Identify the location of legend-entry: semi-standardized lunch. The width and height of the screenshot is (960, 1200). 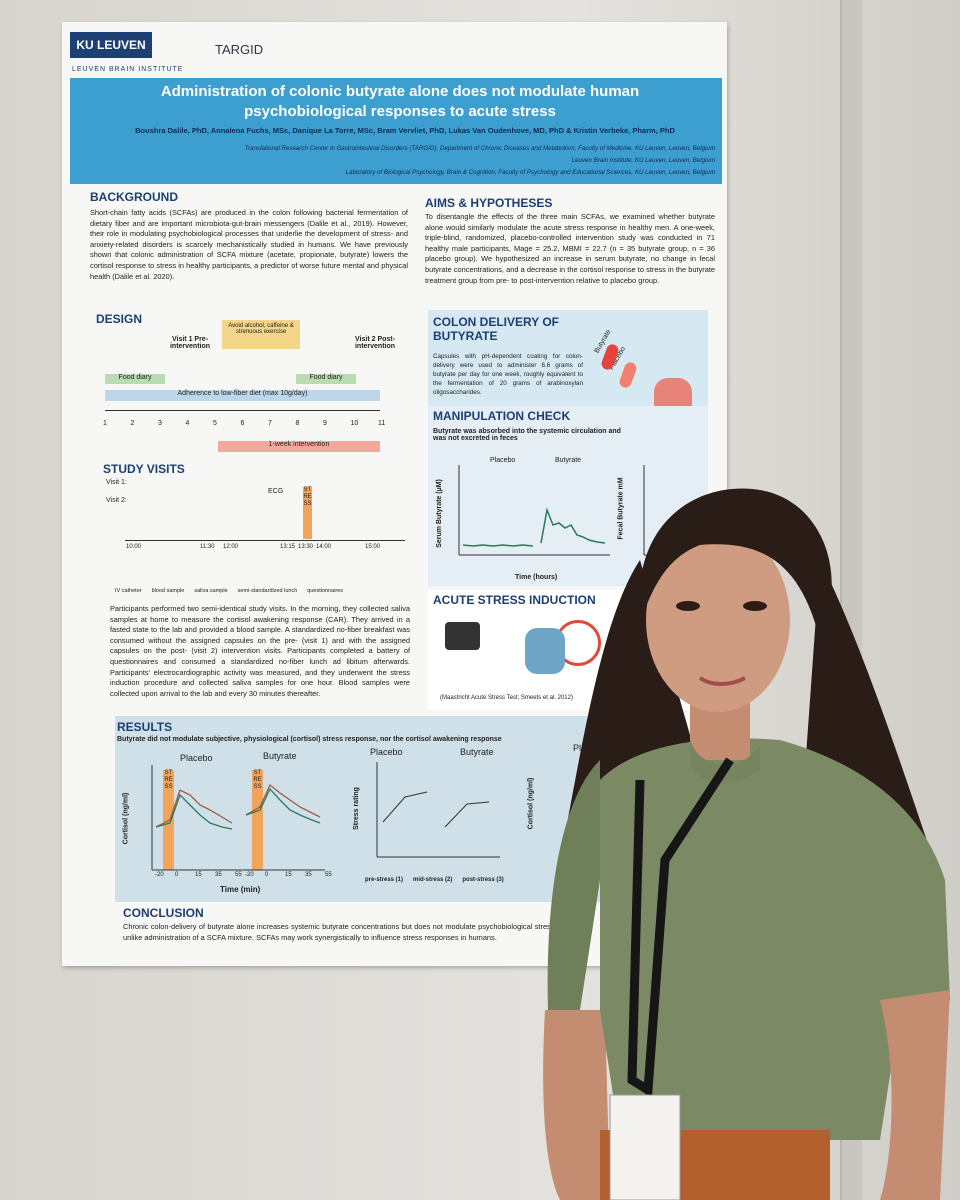
(267, 591).